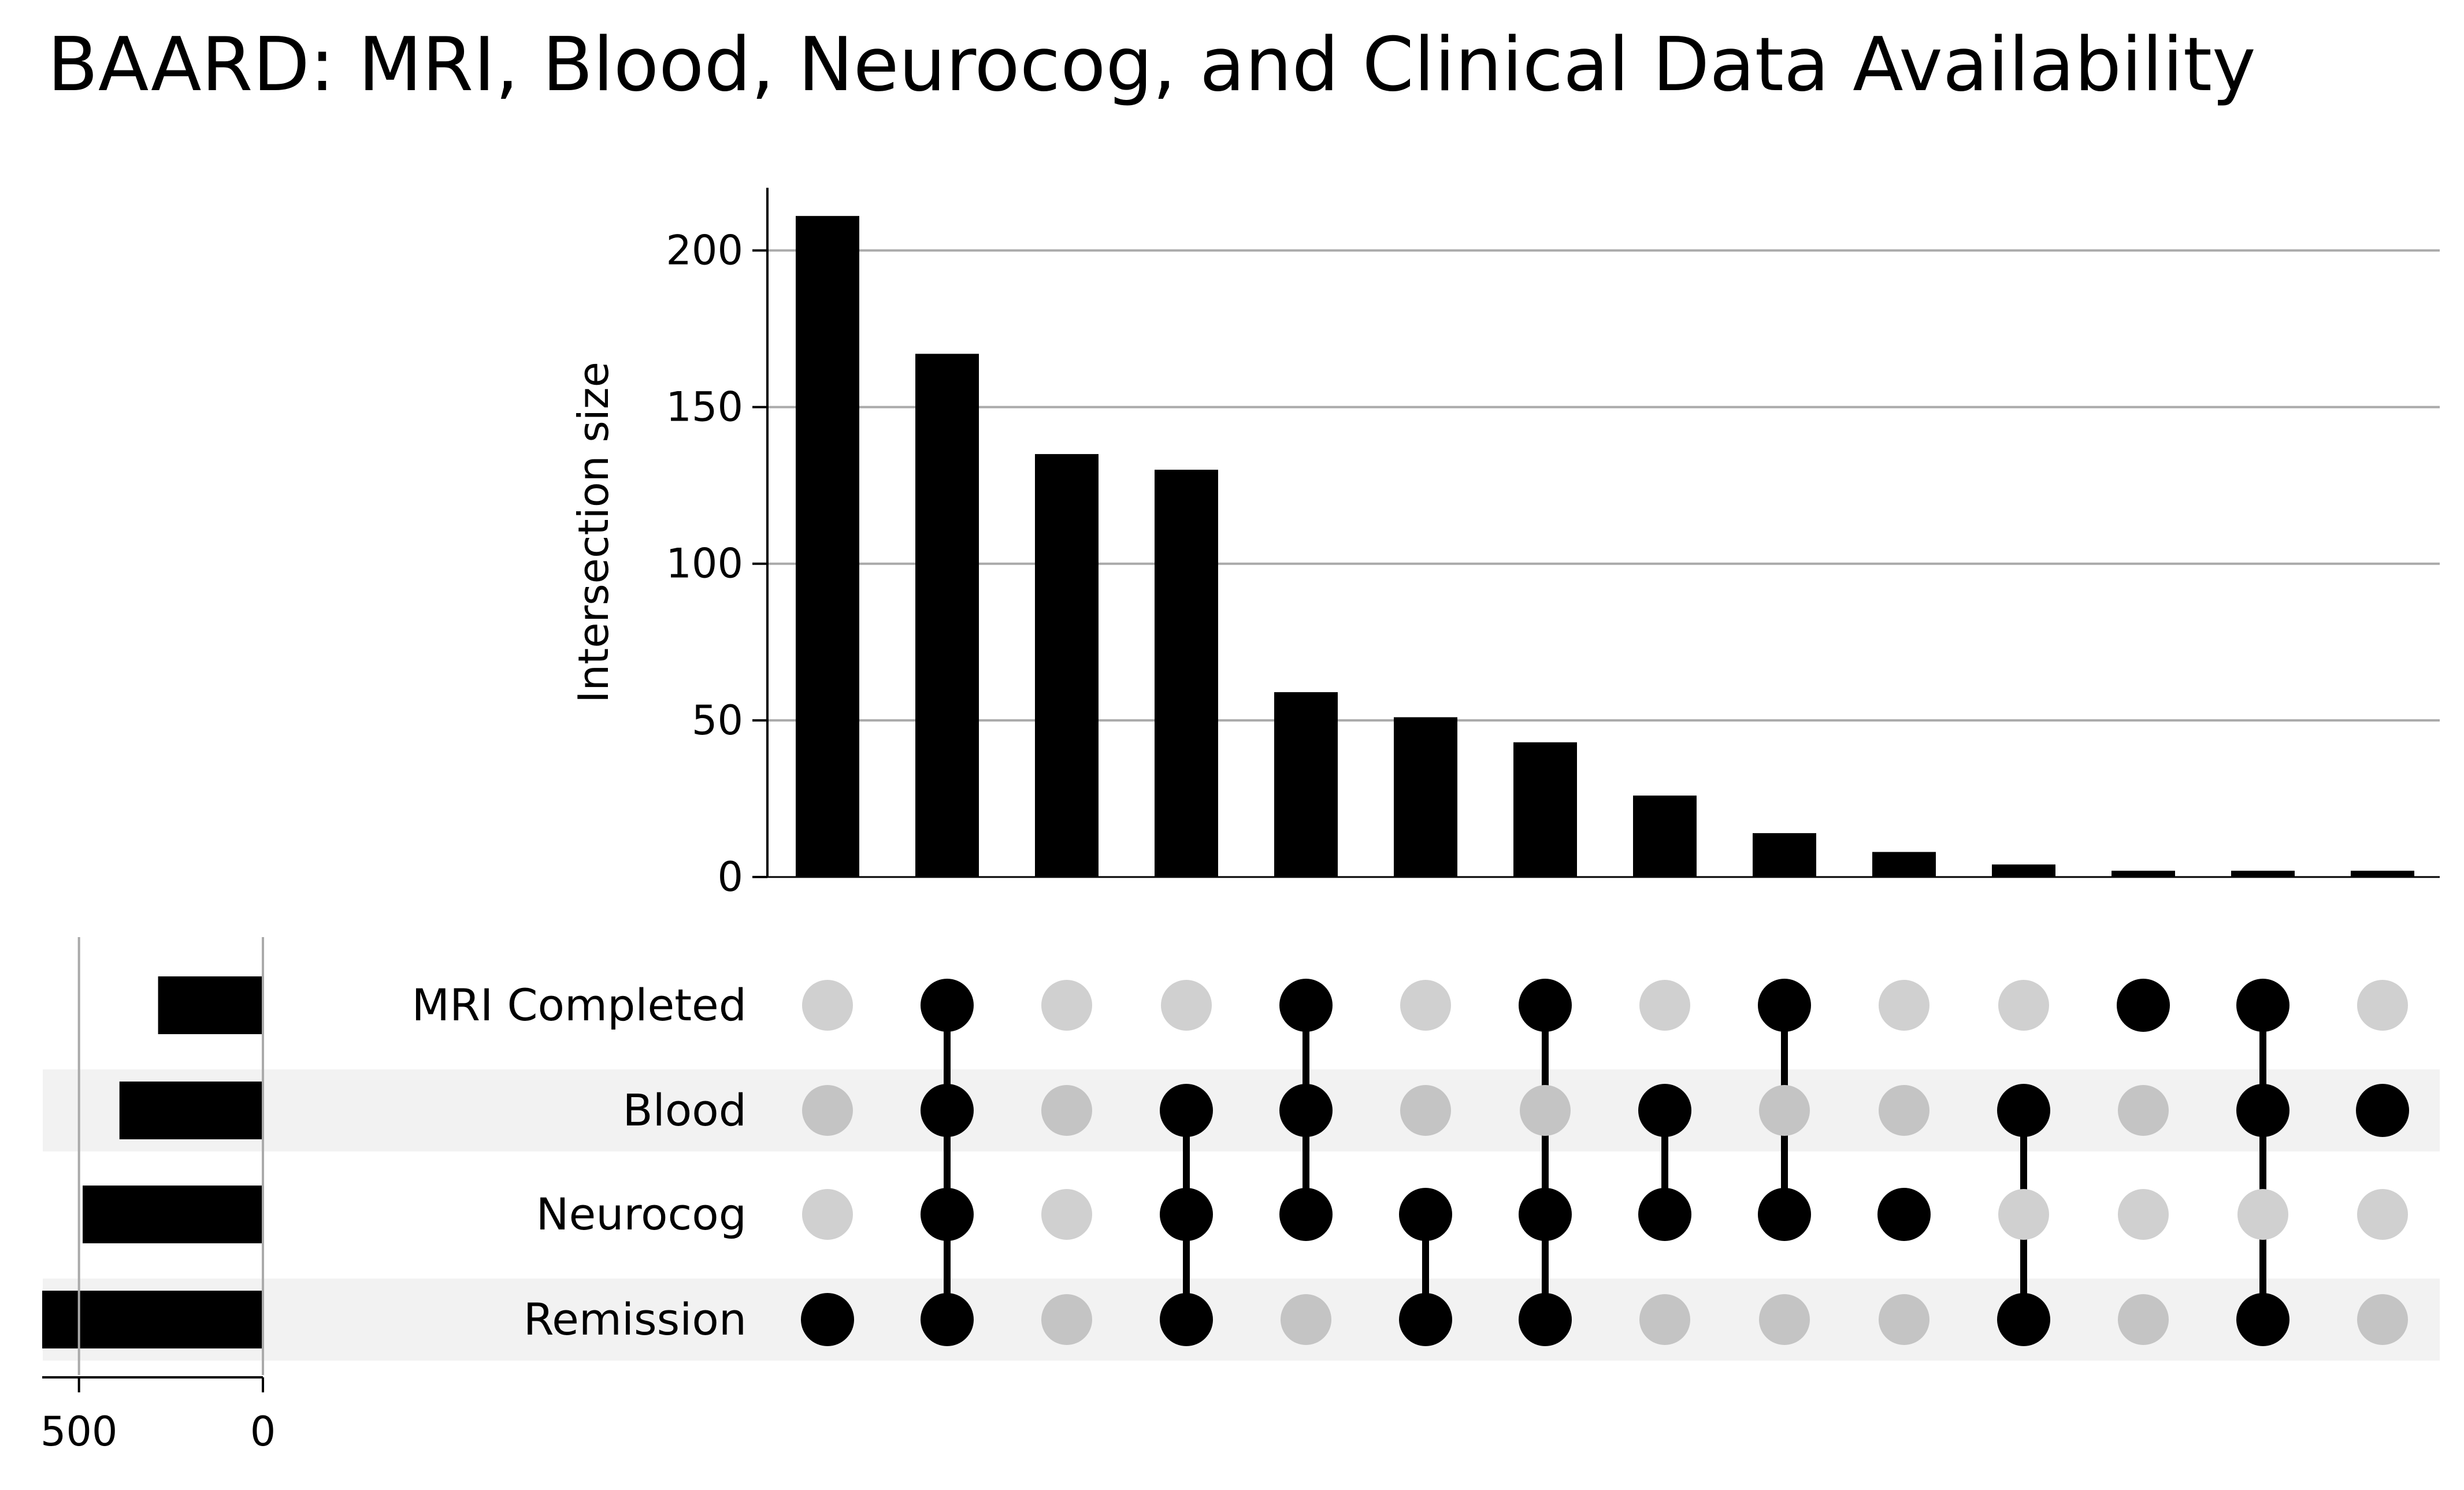 The width and height of the screenshot is (2464, 1490). What do you see at coordinates (635, 1319) in the screenshot?
I see `set-label: Remission` at bounding box center [635, 1319].